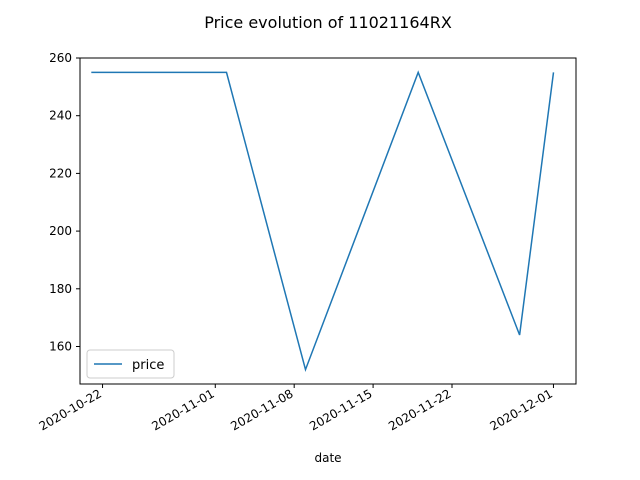 The width and height of the screenshot is (640, 480). Describe the element at coordinates (419, 409) in the screenshot. I see `x-tick-label: 2020-11-22` at that location.